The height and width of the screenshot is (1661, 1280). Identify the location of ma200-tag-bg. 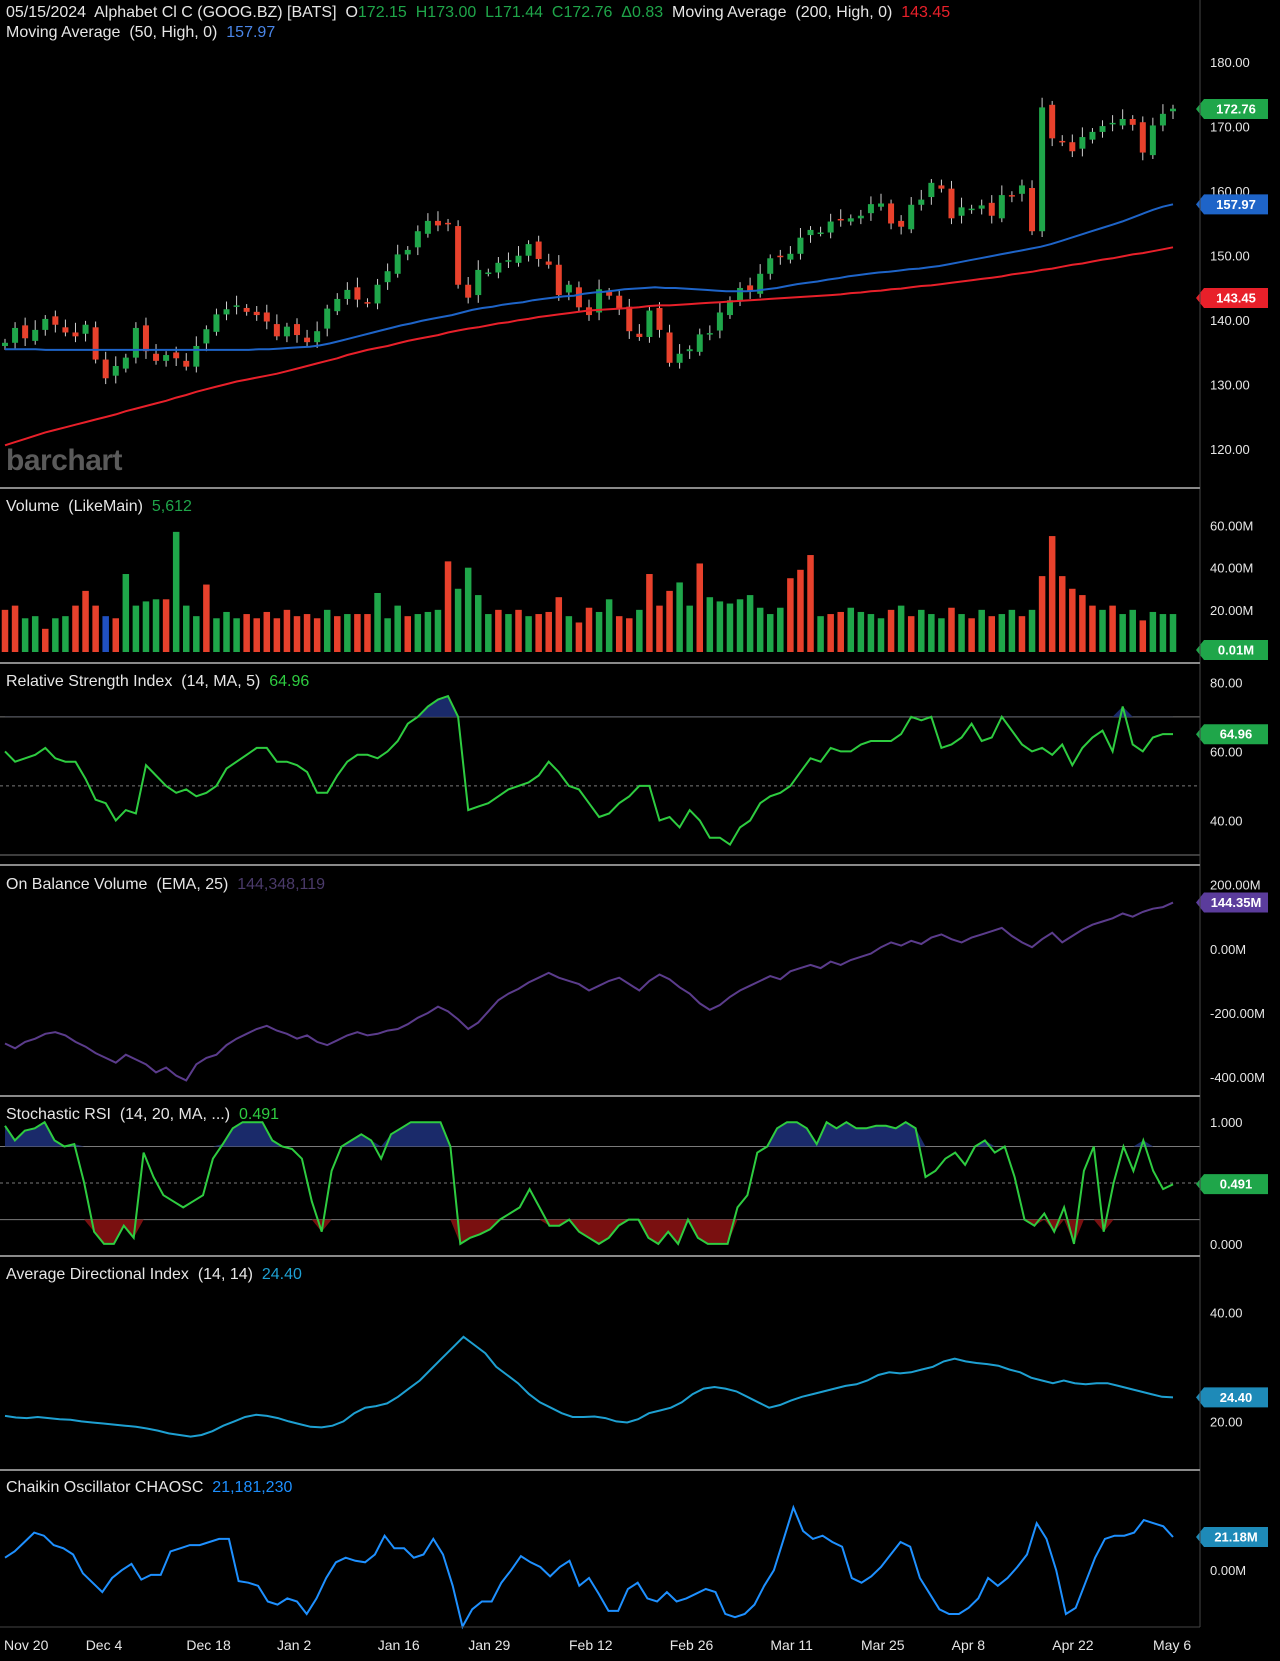
(1232, 297).